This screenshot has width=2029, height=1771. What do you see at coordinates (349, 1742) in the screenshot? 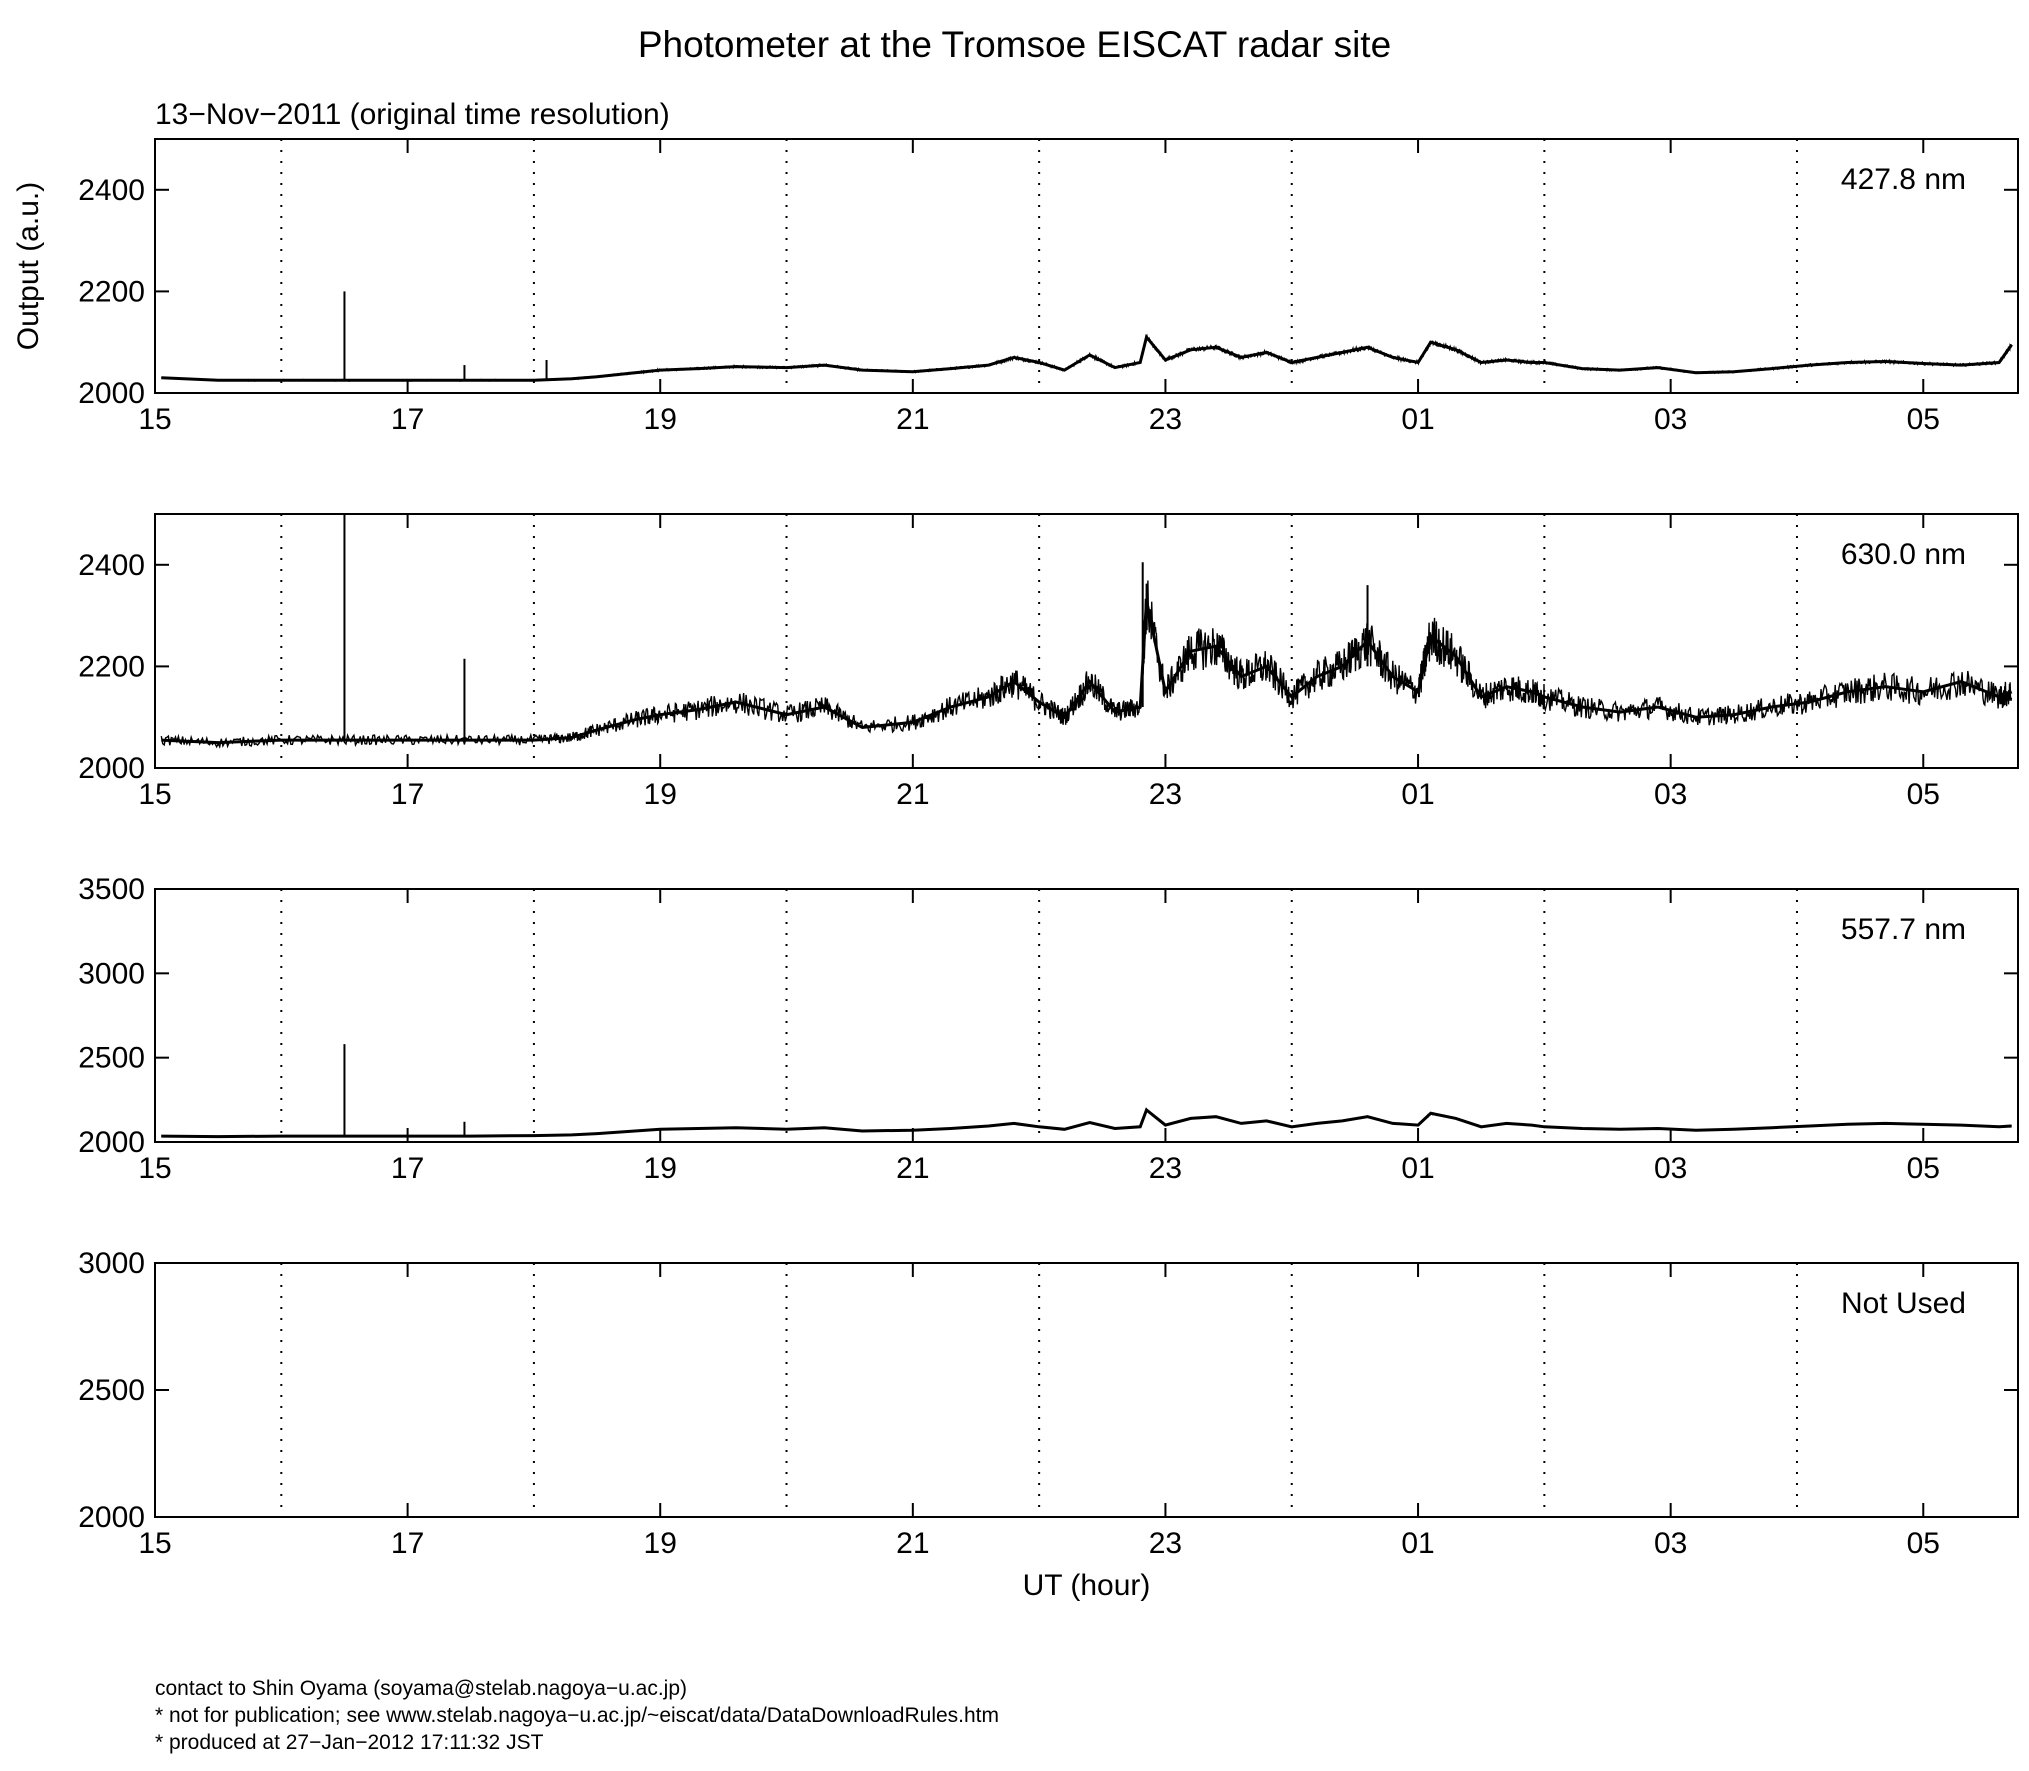
I see `footer-produced: * produced at 27−Jan−2012 17:11:32 JST` at bounding box center [349, 1742].